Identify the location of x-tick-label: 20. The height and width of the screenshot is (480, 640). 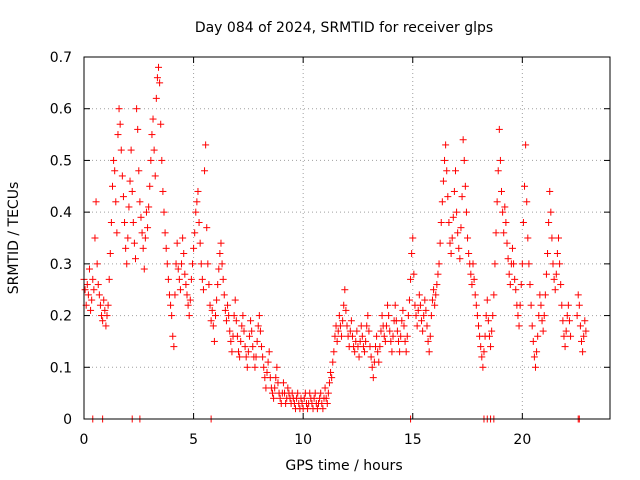
(522, 440).